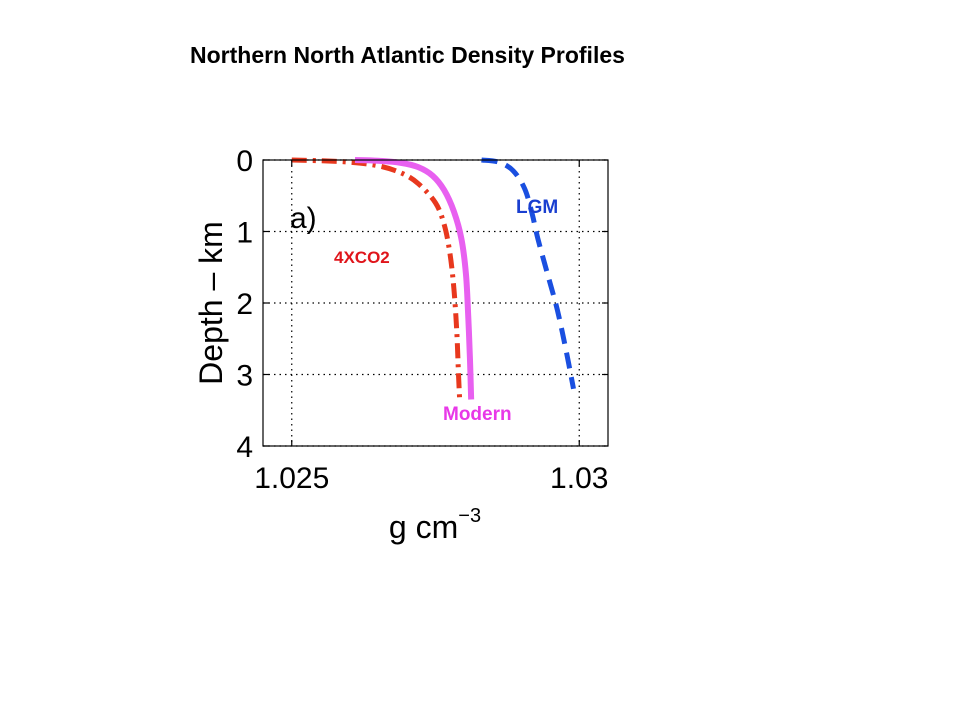 The width and height of the screenshot is (960, 720). I want to click on series-label-lgm: LGM, so click(537, 207).